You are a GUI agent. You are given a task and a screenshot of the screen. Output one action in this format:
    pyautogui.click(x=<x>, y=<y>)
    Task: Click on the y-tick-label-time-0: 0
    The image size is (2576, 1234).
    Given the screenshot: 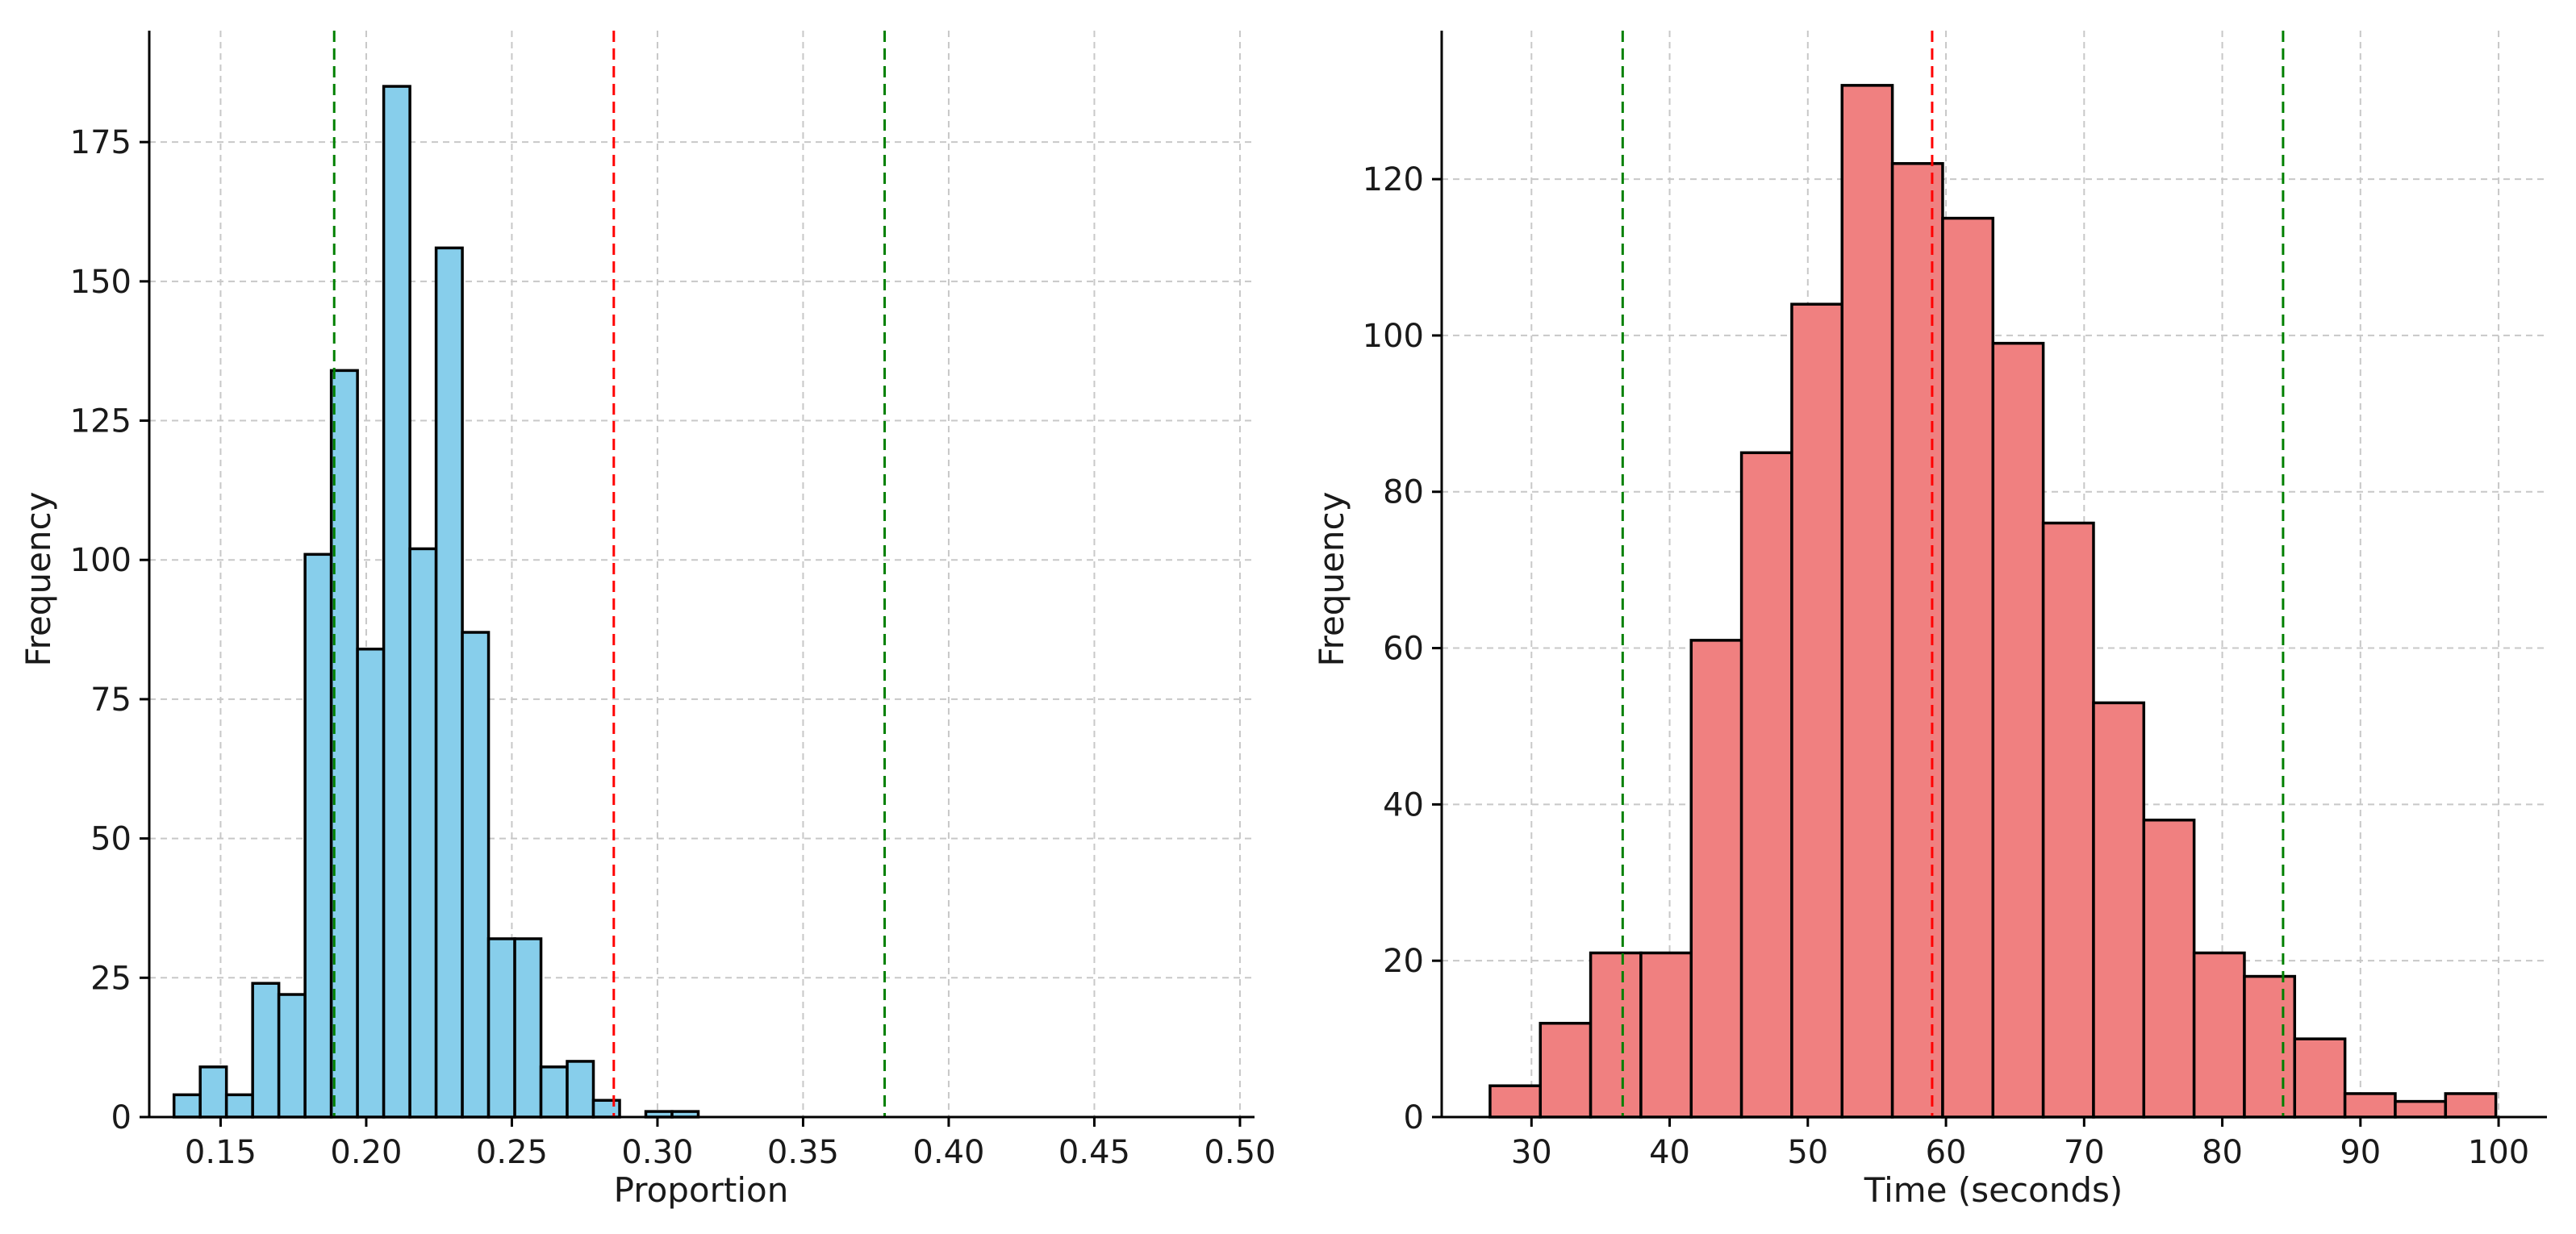 What is the action you would take?
    pyautogui.click(x=1414, y=1117)
    